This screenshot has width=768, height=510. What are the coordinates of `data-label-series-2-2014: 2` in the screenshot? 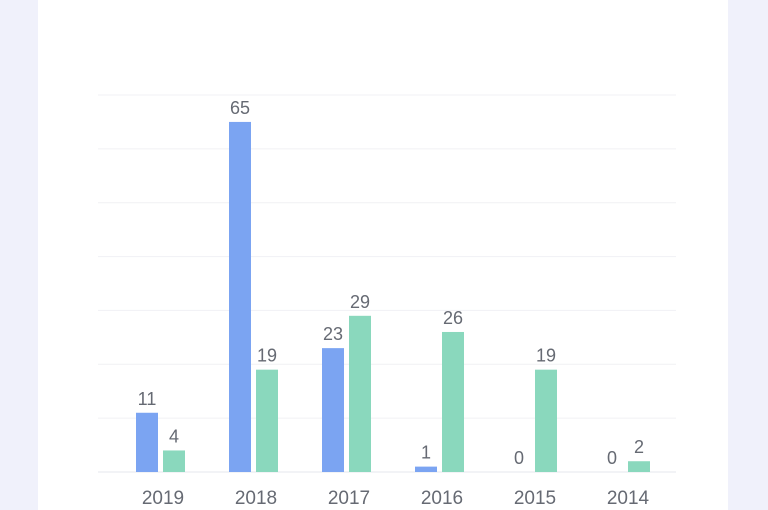 It's located at (639, 447).